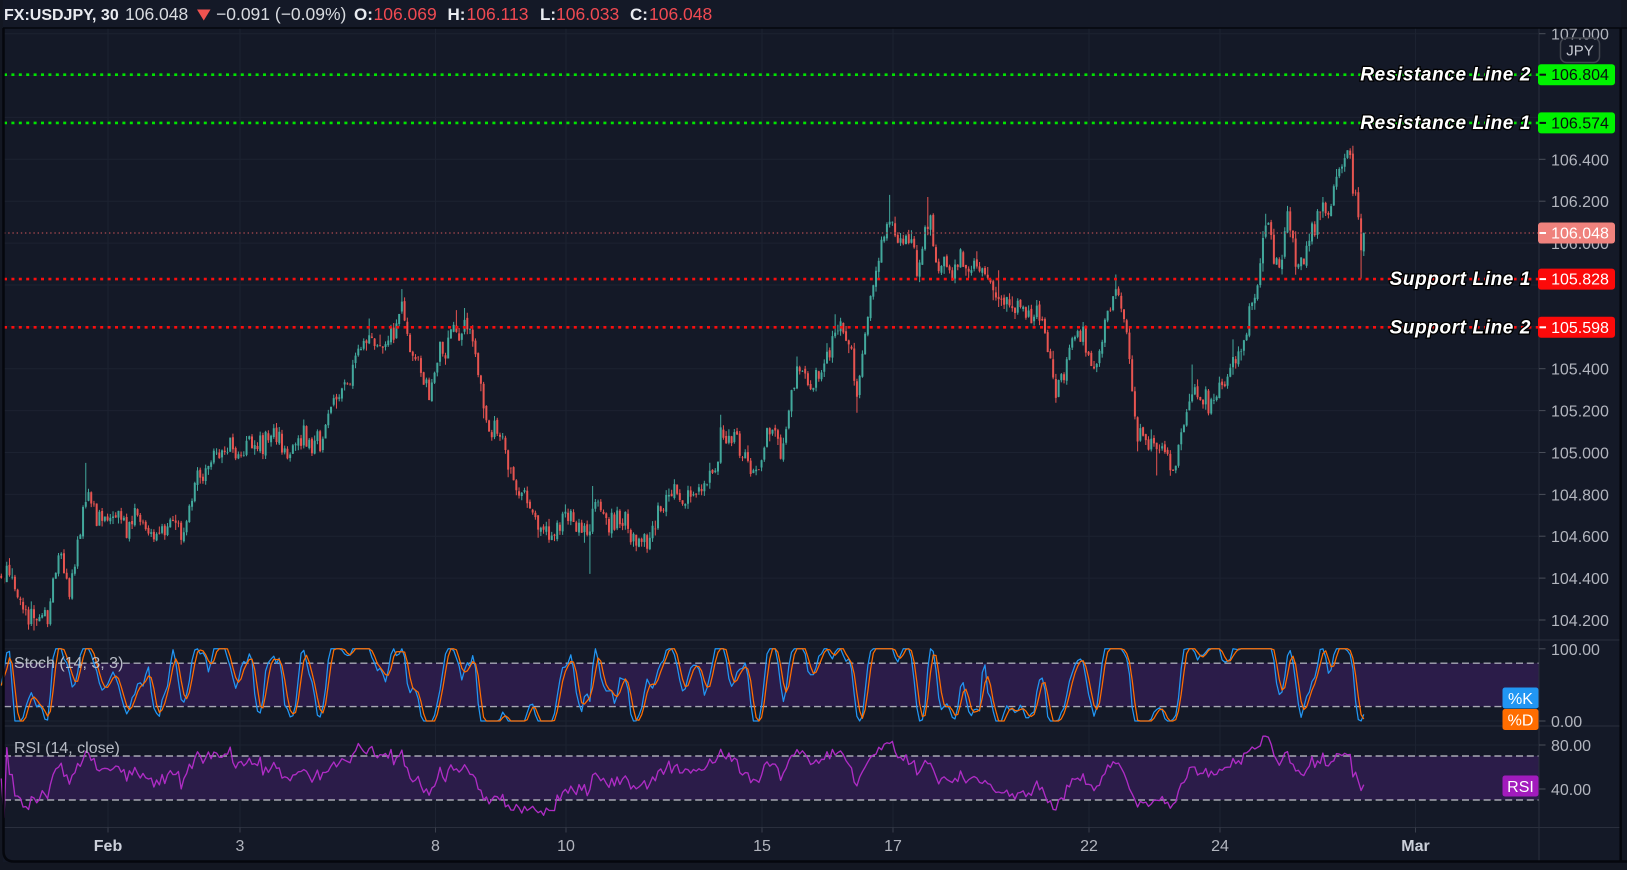 This screenshot has width=1627, height=870. I want to click on svg-text: 15, so click(762, 846).